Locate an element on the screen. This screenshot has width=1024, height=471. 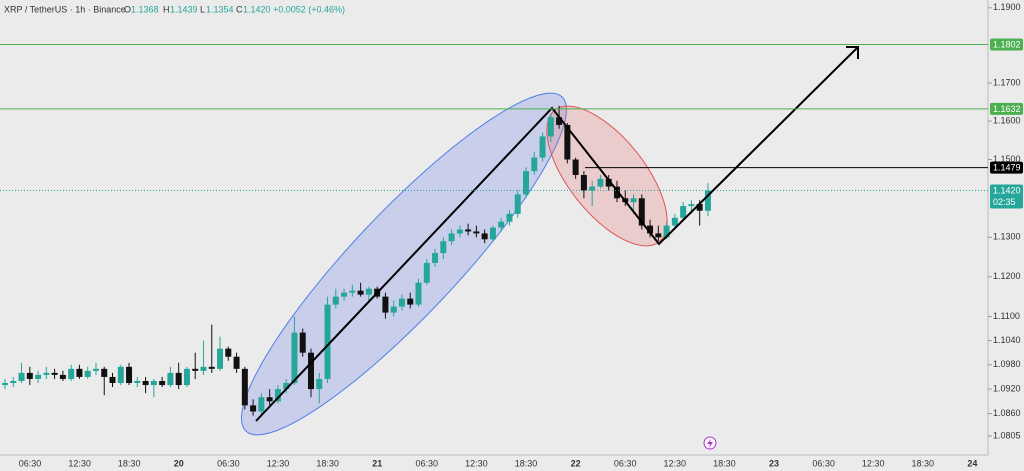
x-tick-label: 22 is located at coordinates (576, 463).